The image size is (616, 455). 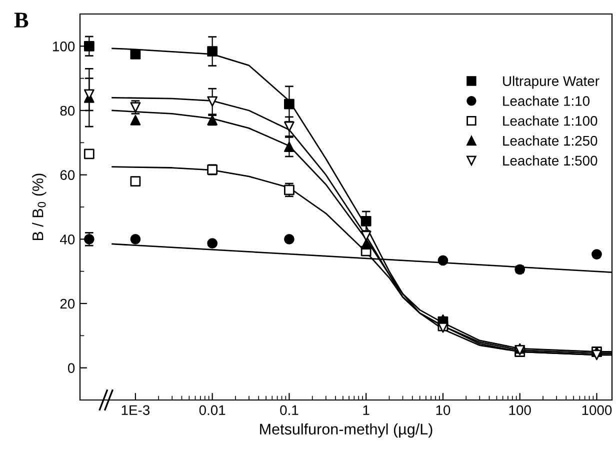 I want to click on legend-label: Leachate 1:100, so click(x=550, y=121).